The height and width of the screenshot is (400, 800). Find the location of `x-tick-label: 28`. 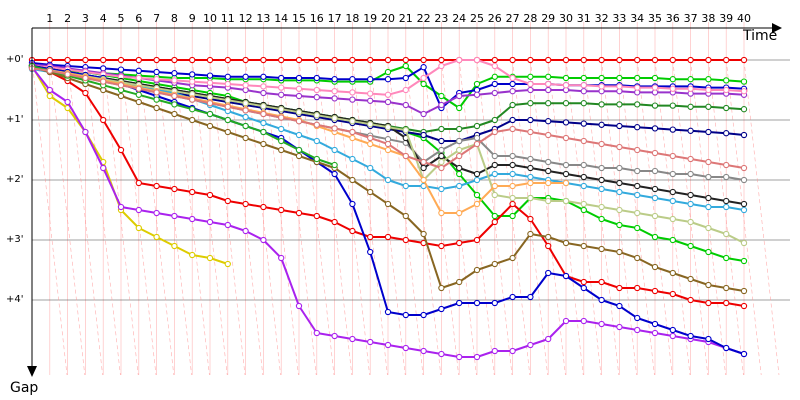

x-tick-label: 28 is located at coordinates (530, 18).